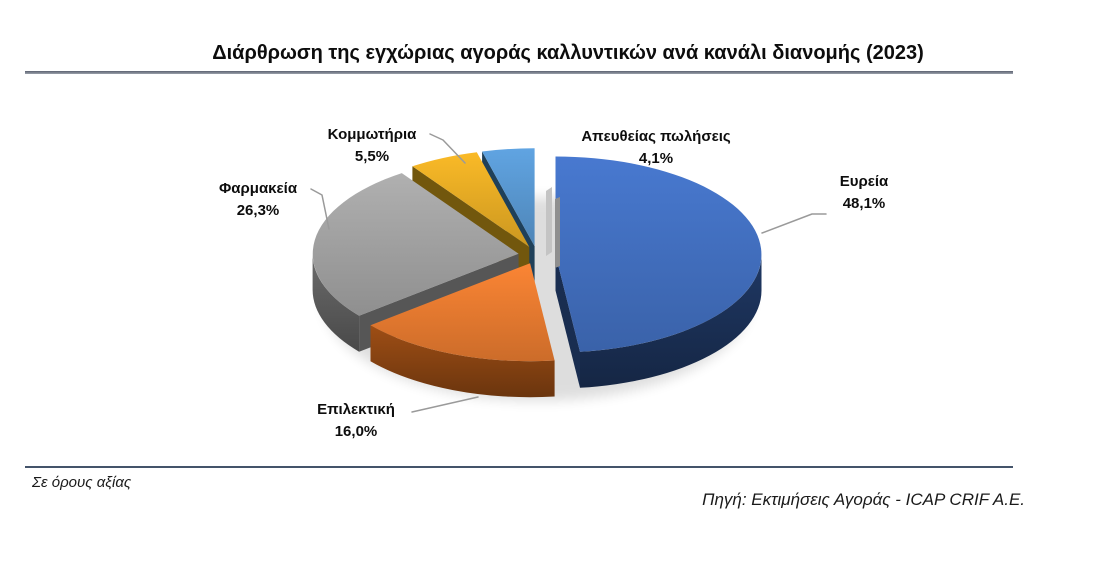  Describe the element at coordinates (447, 148) in the screenshot. I see `leader-line-kommotiria` at that location.